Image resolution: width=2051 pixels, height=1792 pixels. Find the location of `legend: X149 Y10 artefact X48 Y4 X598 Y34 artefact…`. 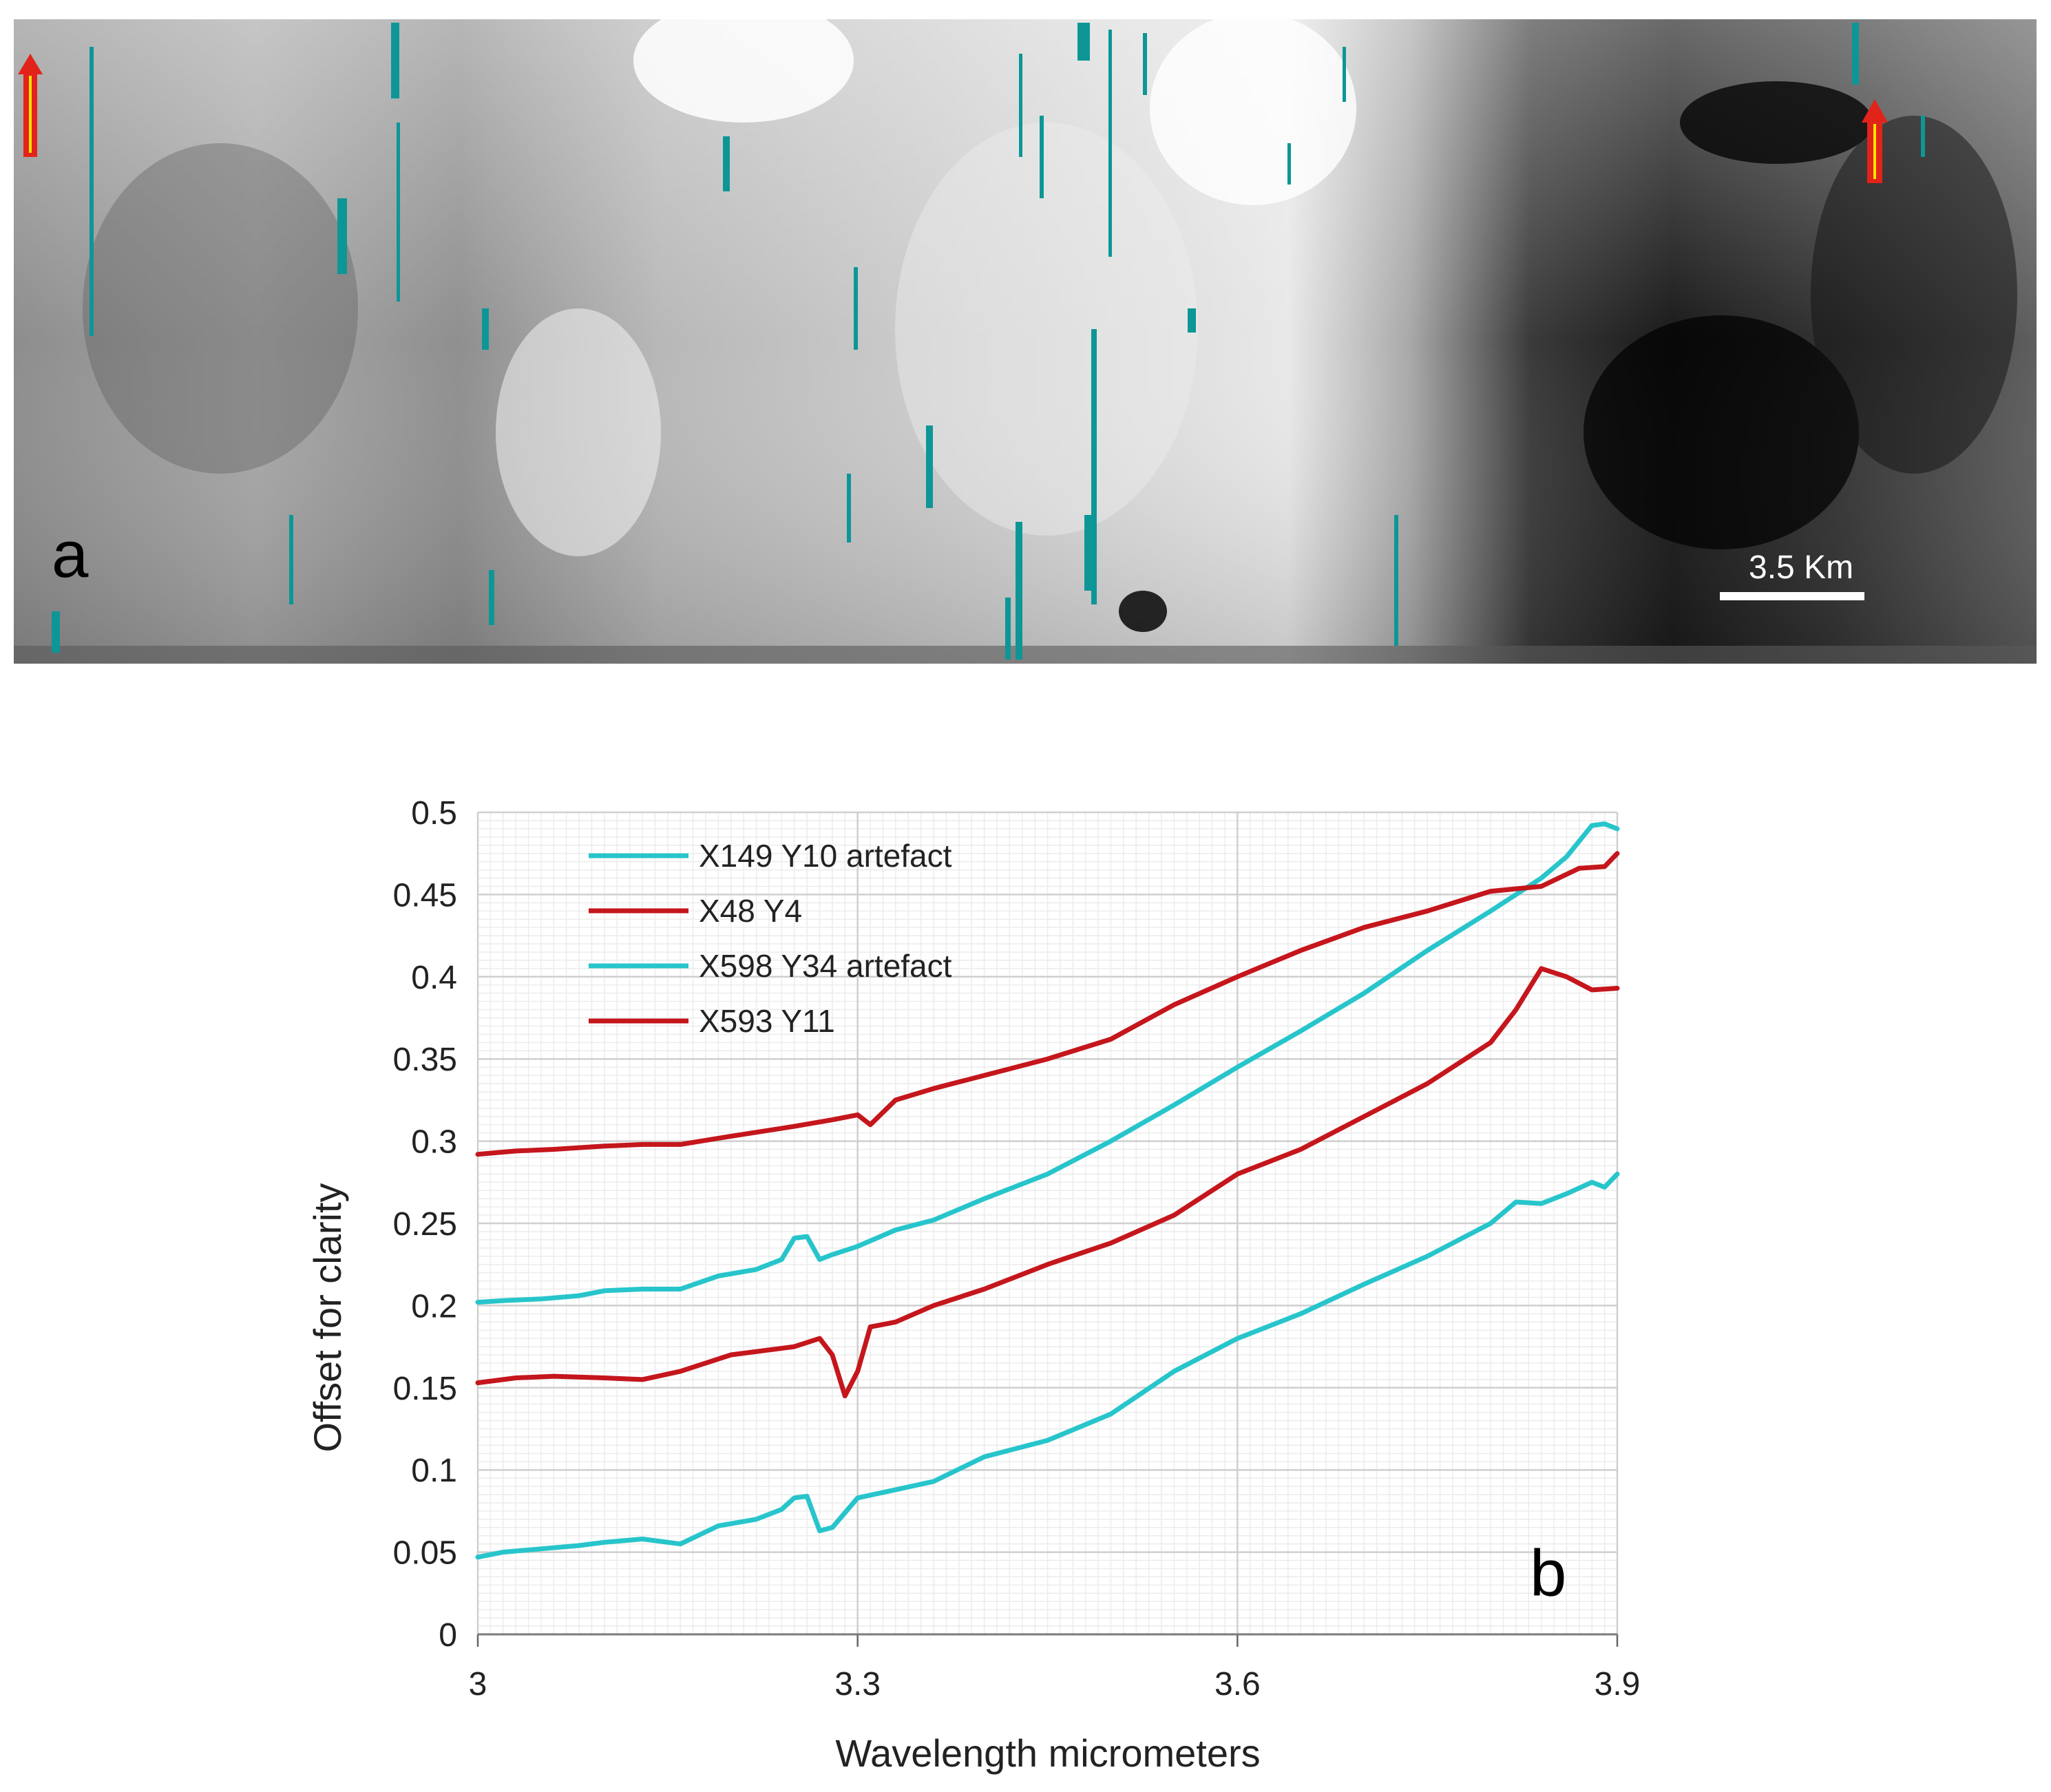

legend: X149 Y10 artefact X48 Y4 X598 Y34 artefact… is located at coordinates (770, 938).